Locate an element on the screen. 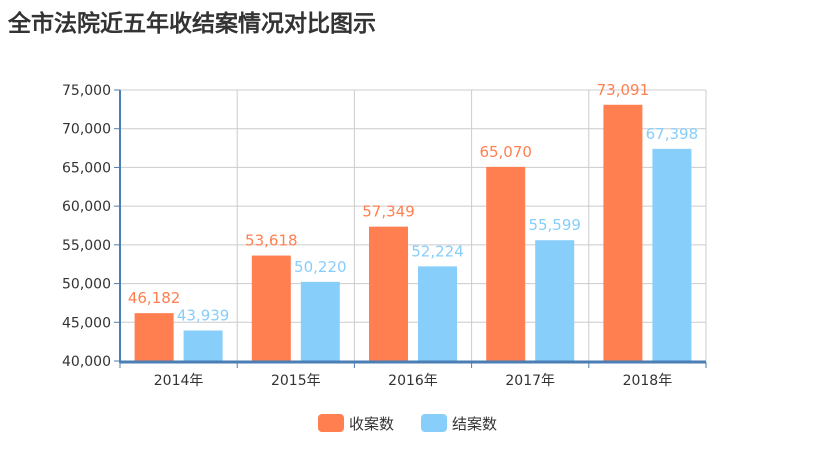 The height and width of the screenshot is (450, 825). data-label: 55,599 is located at coordinates (554, 225).